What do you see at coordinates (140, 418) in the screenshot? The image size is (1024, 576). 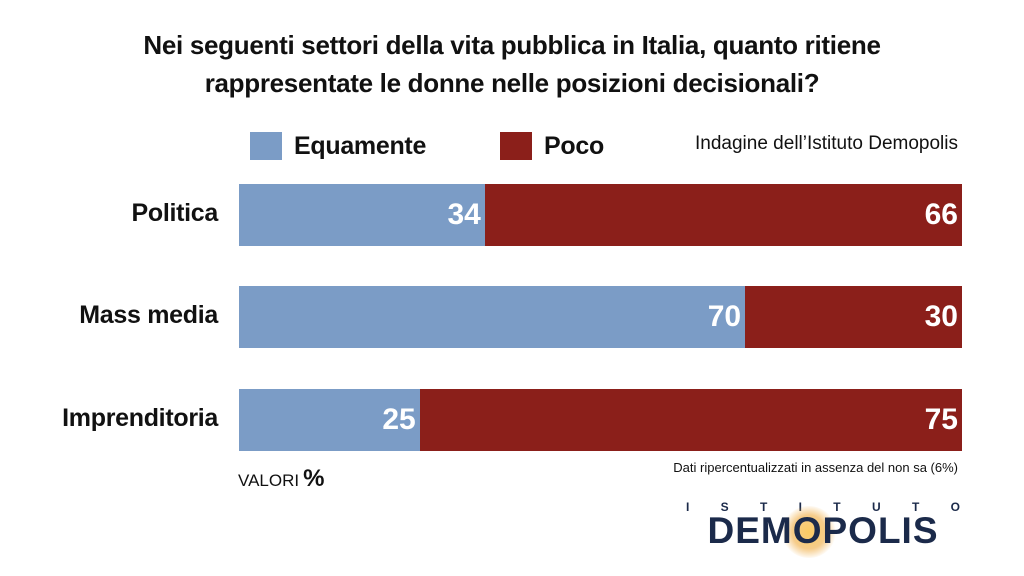 I see `category-label-imprenditoria: Imprenditoria` at bounding box center [140, 418].